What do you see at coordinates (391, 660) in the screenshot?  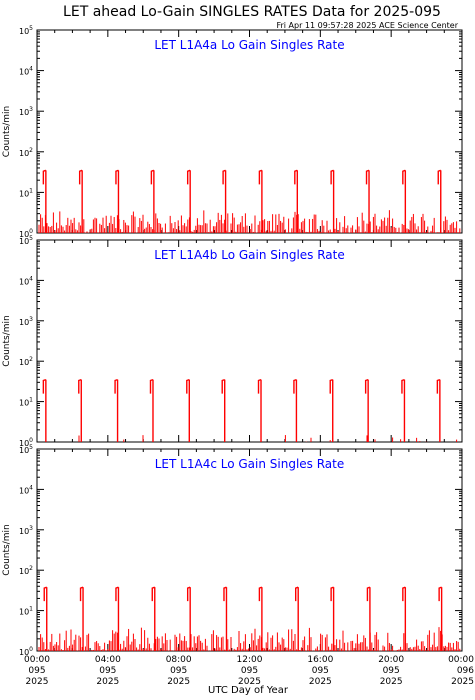 I see `x-tick-label: 20:00` at bounding box center [391, 660].